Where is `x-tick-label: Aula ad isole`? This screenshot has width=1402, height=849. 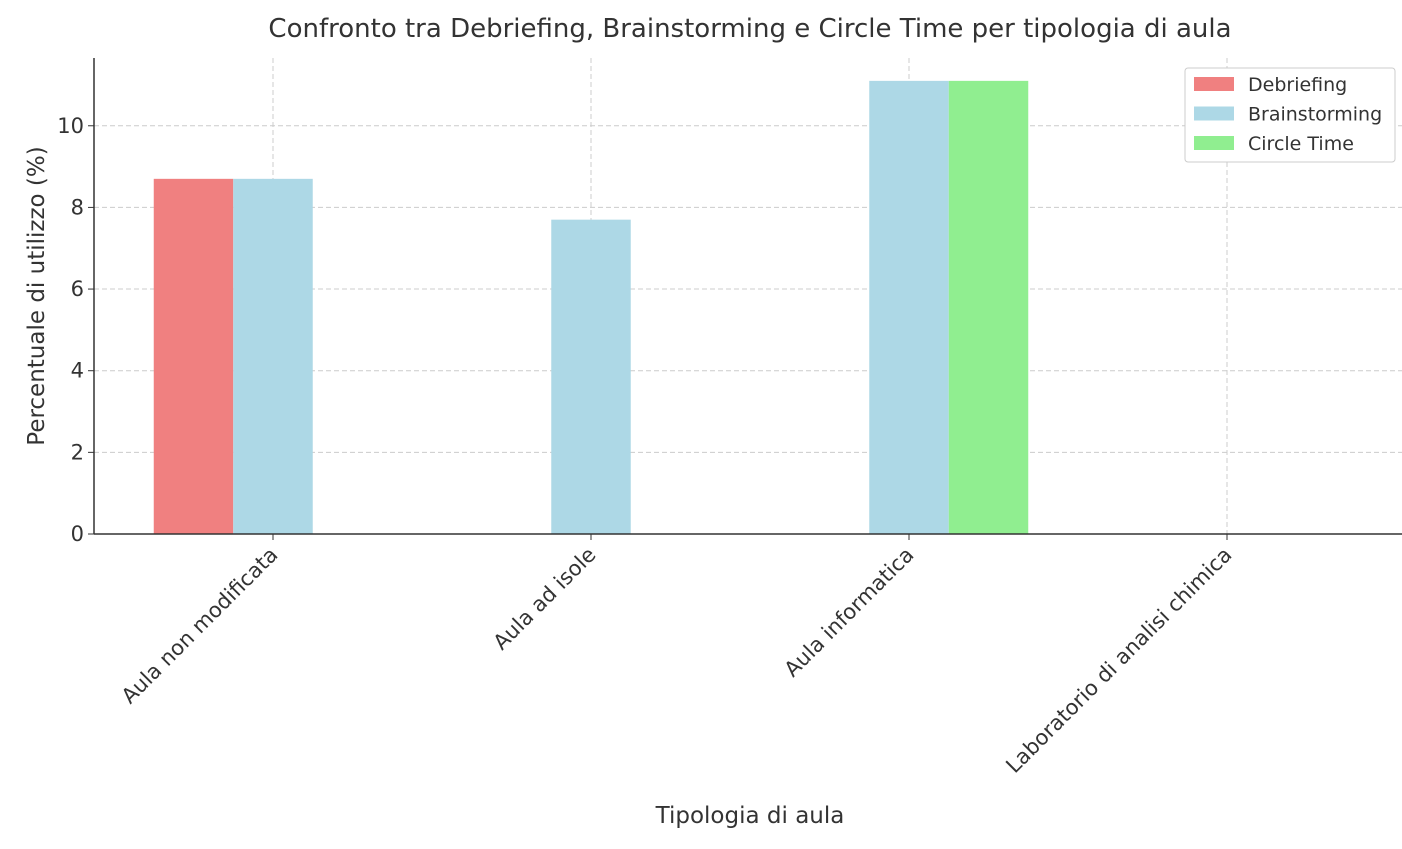 x-tick-label: Aula ad isole is located at coordinates (545, 599).